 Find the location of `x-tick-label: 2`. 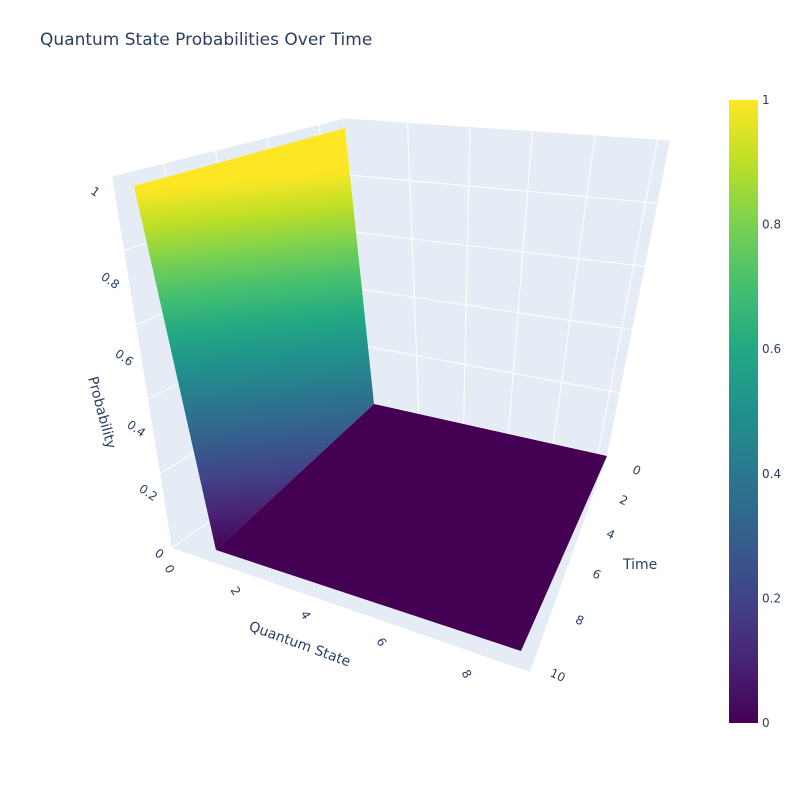

x-tick-label: 2 is located at coordinates (235, 591).